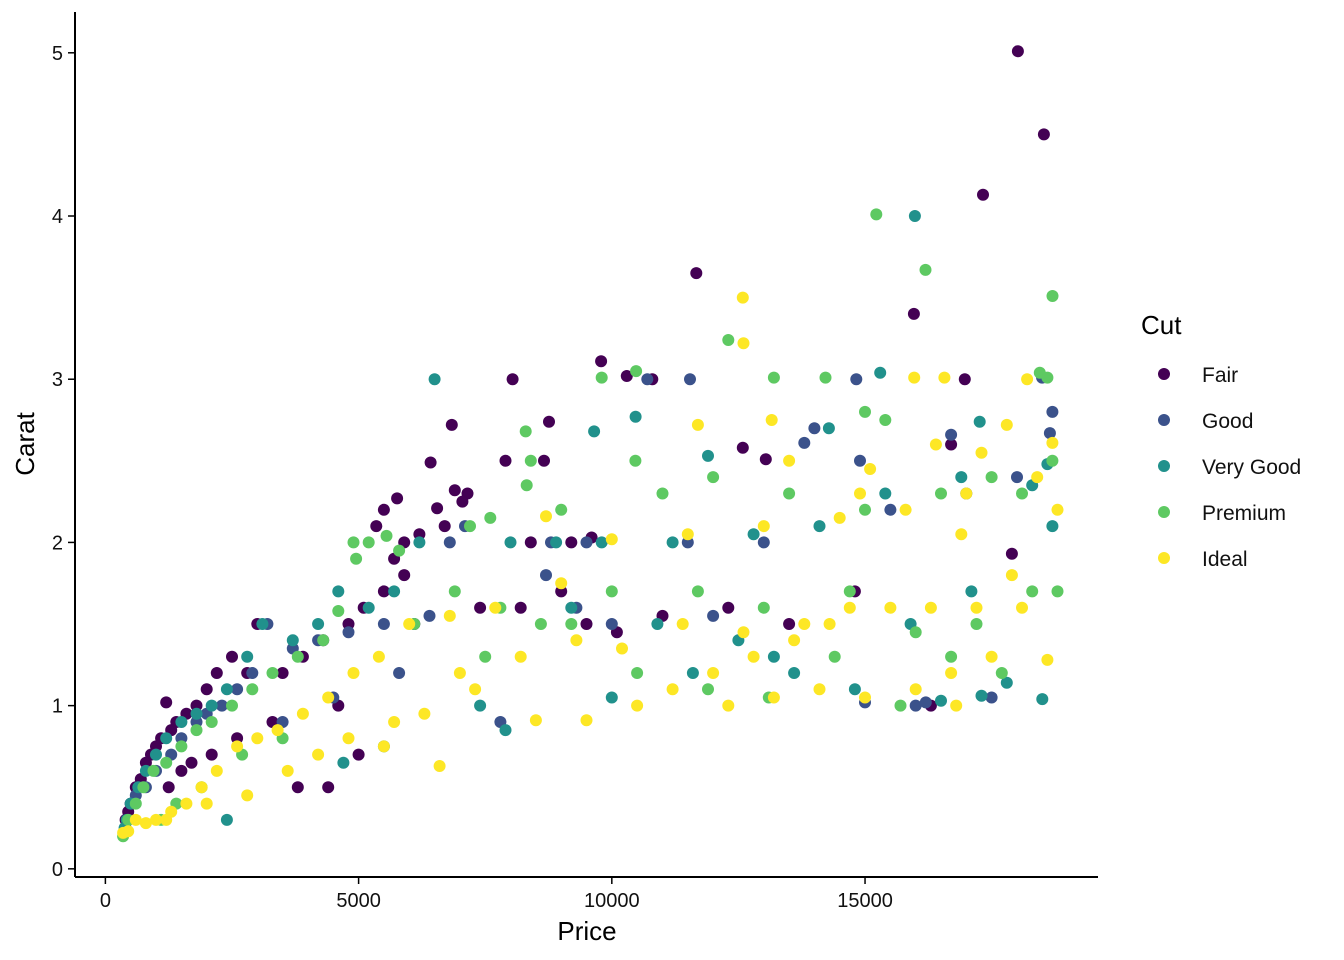  I want to click on y-tick-label: 1, so click(57, 707).